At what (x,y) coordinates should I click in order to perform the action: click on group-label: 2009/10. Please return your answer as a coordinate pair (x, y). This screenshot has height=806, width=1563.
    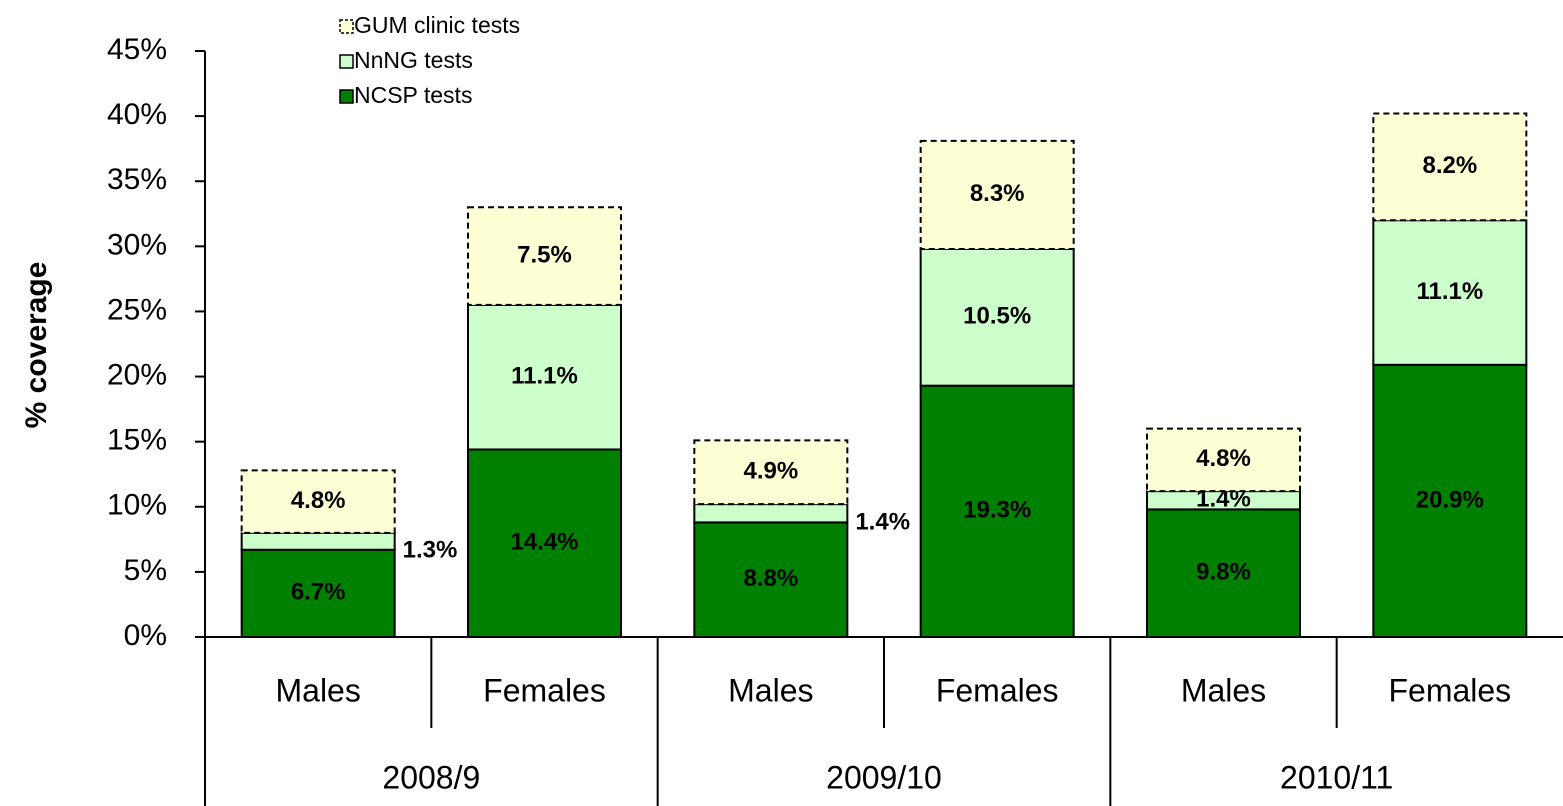
    Looking at the image, I should click on (884, 777).